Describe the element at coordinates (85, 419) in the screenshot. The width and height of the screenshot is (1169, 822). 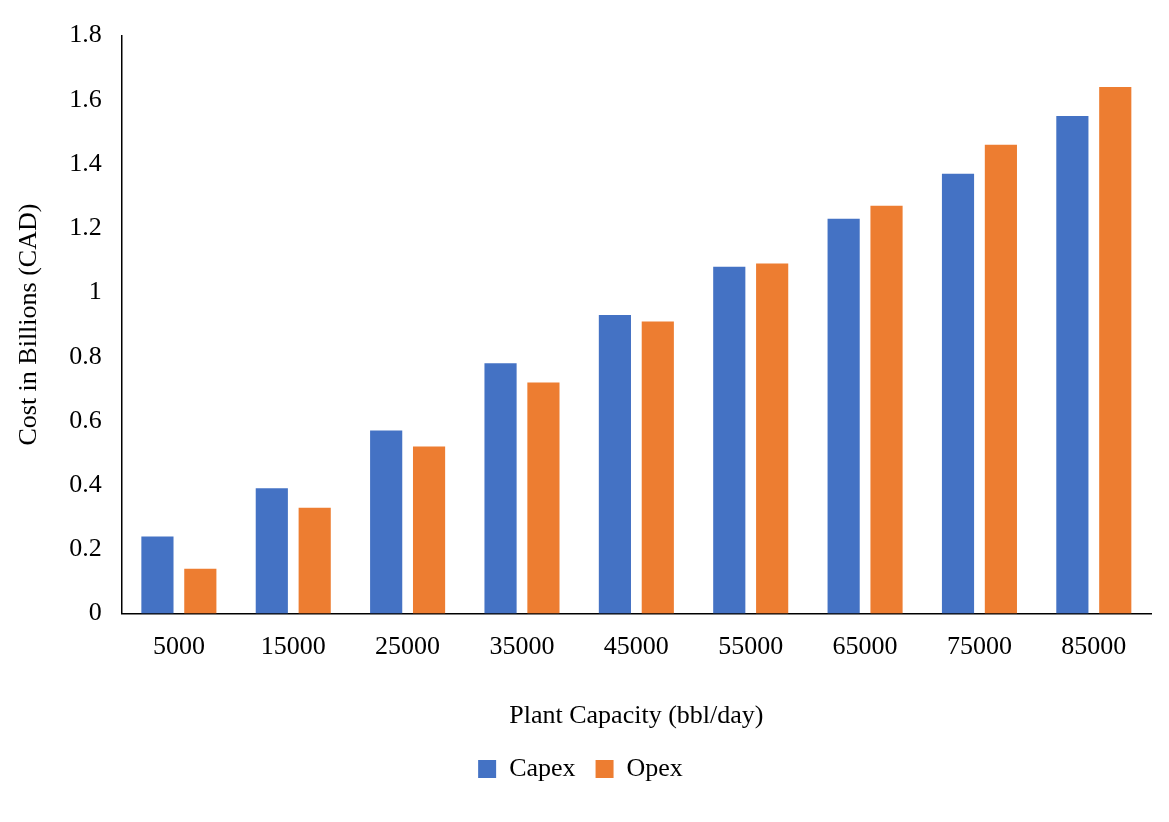
I see `y-tick-label: 0.6` at that location.